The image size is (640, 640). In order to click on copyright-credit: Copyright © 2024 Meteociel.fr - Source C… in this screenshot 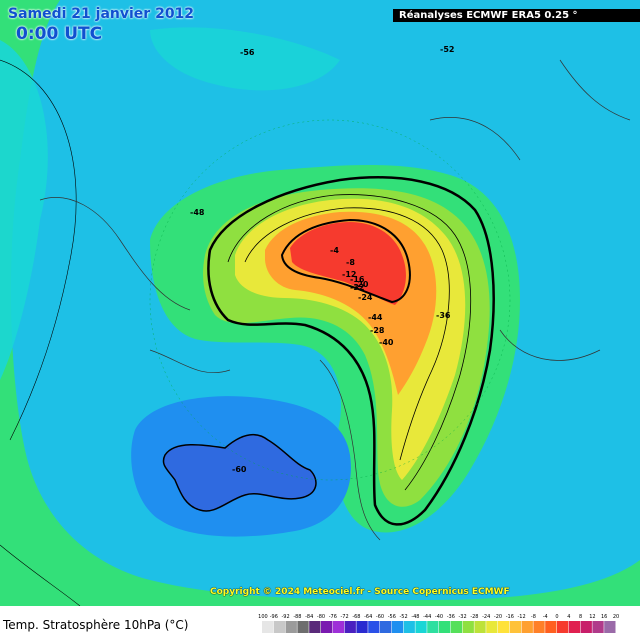, I will do `click(360, 592)`.